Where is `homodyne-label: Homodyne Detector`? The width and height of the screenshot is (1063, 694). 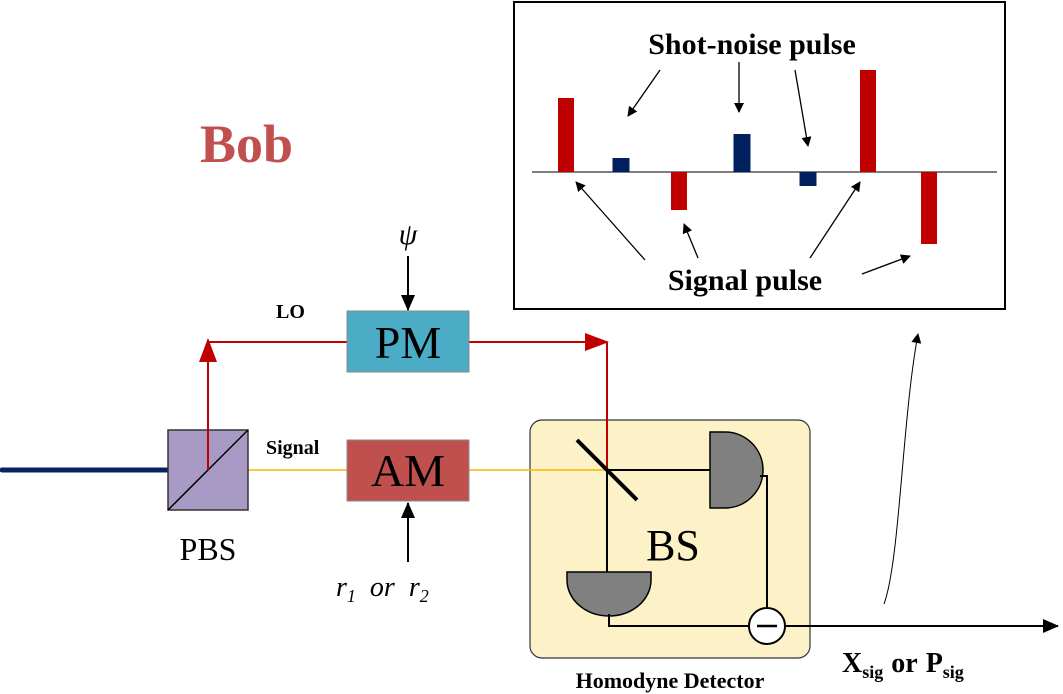
homodyne-label: Homodyne Detector is located at coordinates (670, 680).